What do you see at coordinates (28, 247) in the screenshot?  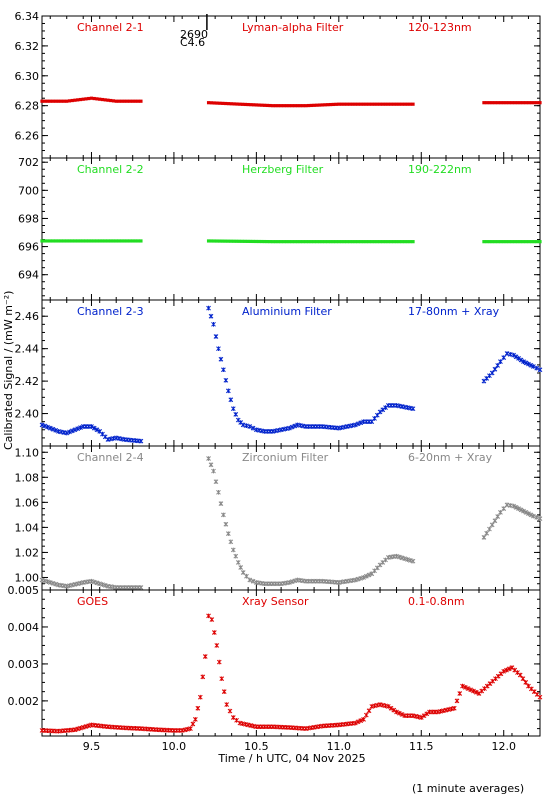 I see `y-tick-label: 696` at bounding box center [28, 247].